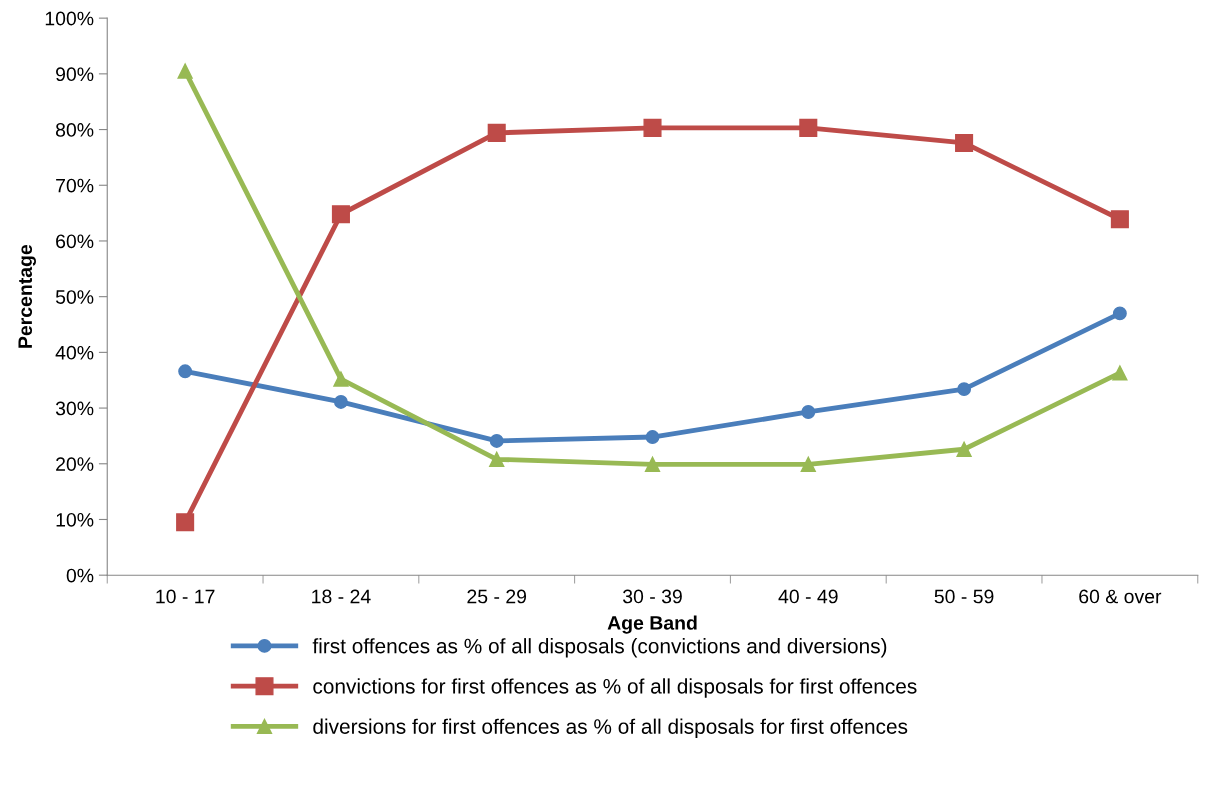 The height and width of the screenshot is (789, 1205). I want to click on legend-label: first offences as % of all disposals (convictions and diversions), so click(599, 648).